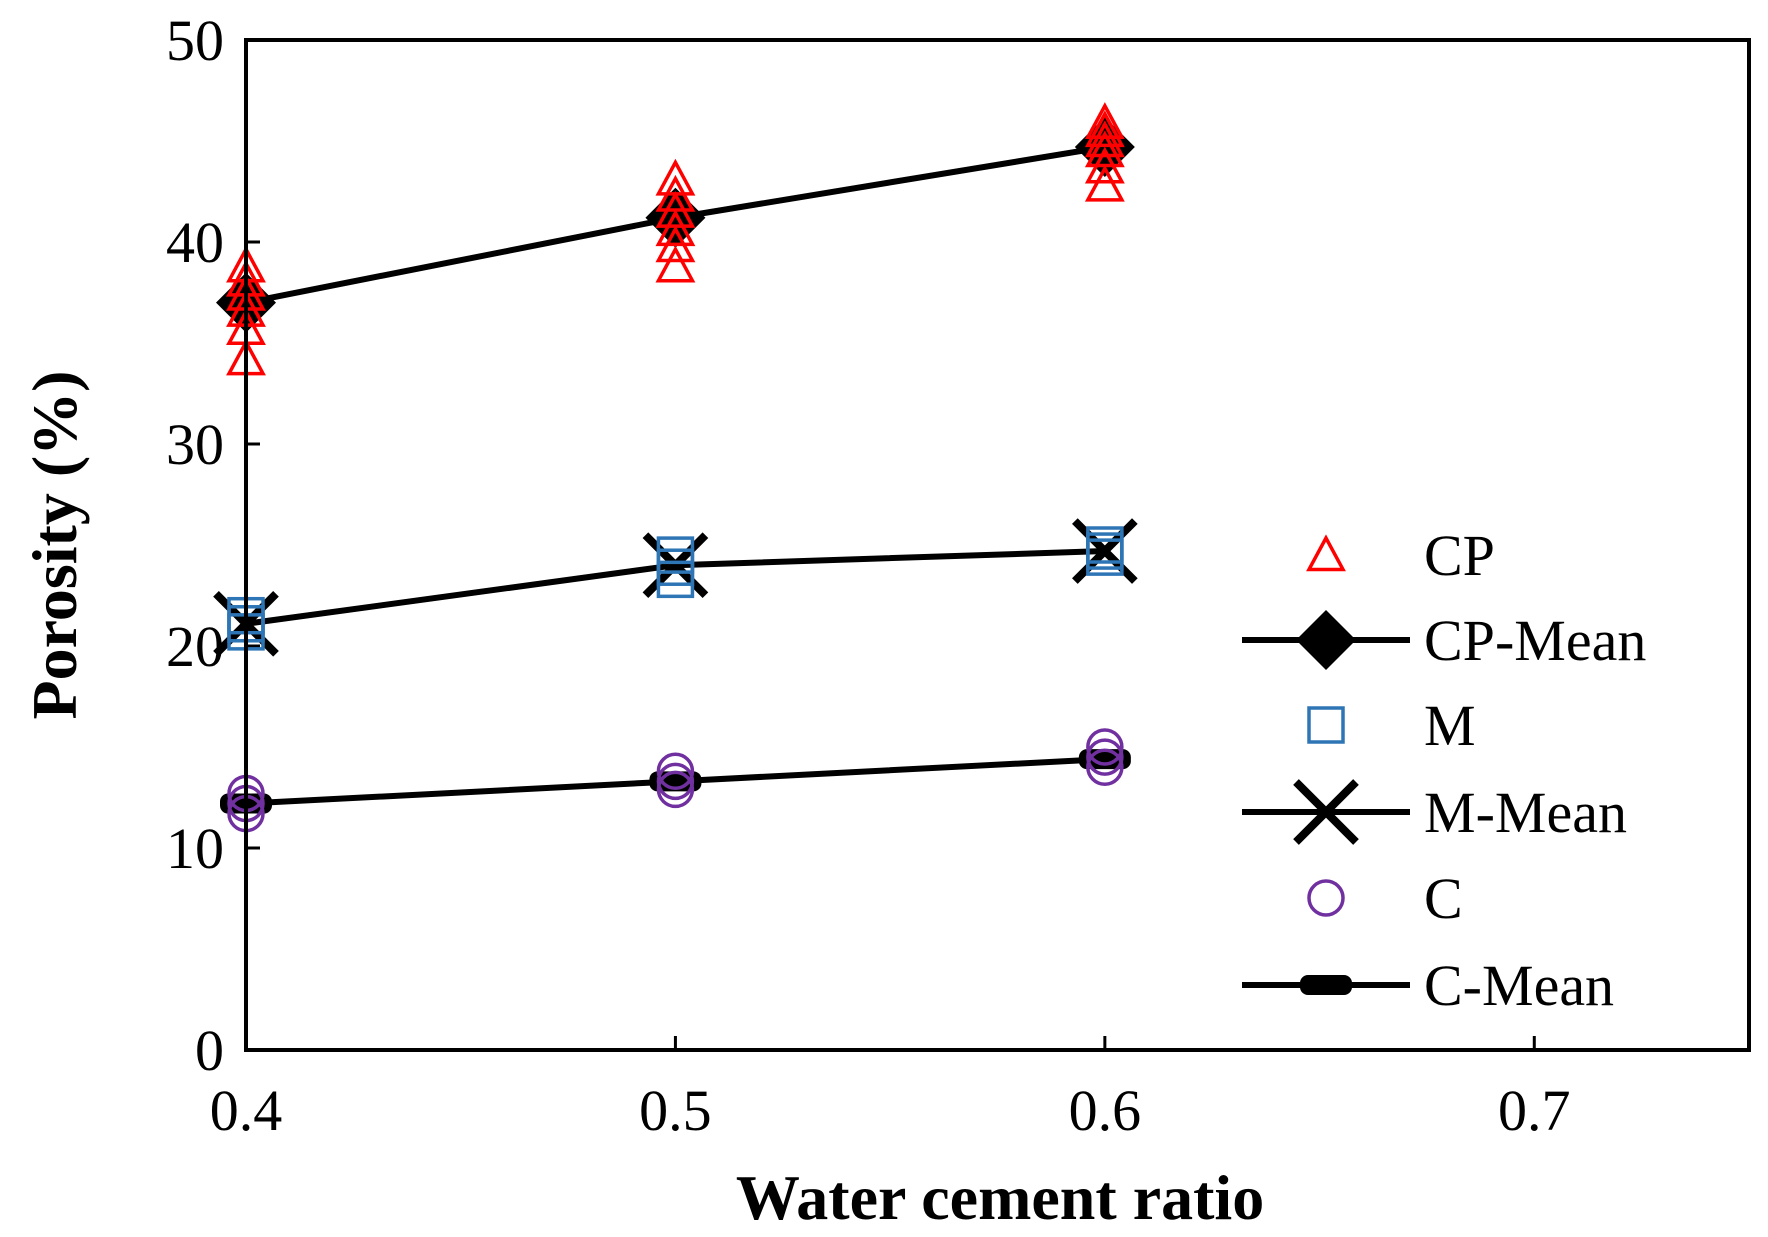  What do you see at coordinates (1443, 898) in the screenshot?
I see `legend-label: C` at bounding box center [1443, 898].